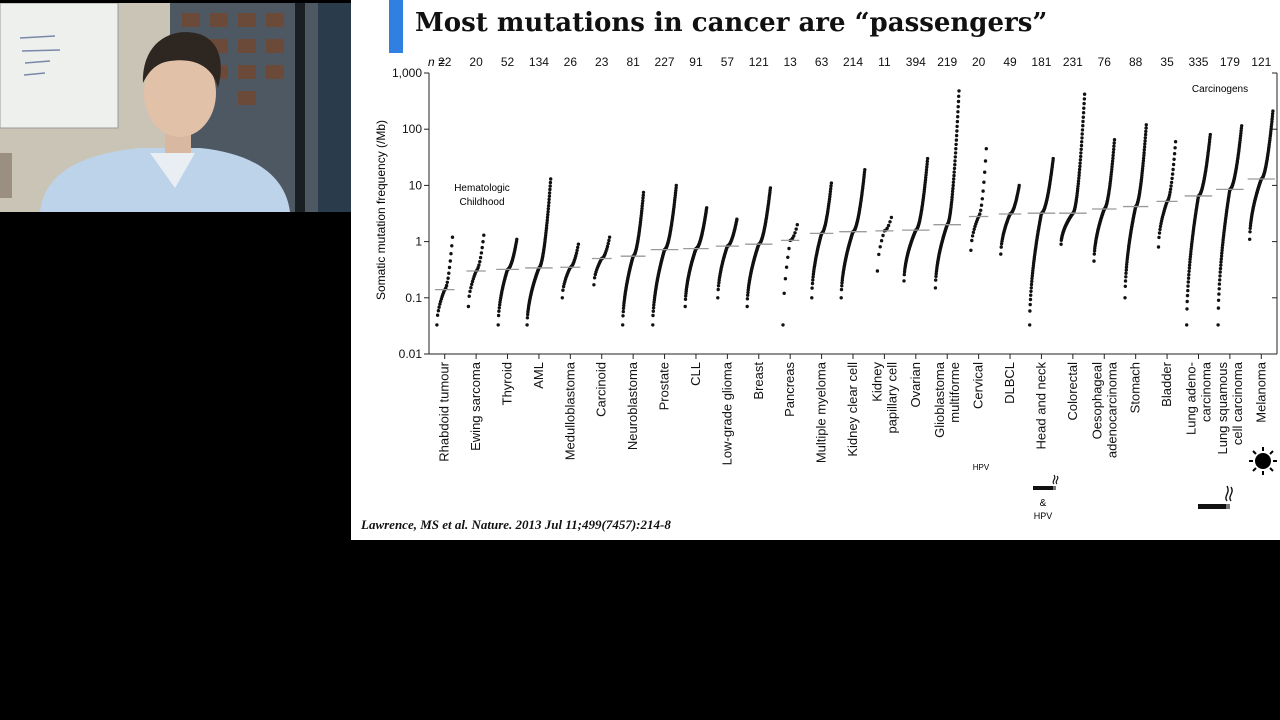 The width and height of the screenshot is (1280, 720). I want to click on n-count-label: 23, so click(602, 62).